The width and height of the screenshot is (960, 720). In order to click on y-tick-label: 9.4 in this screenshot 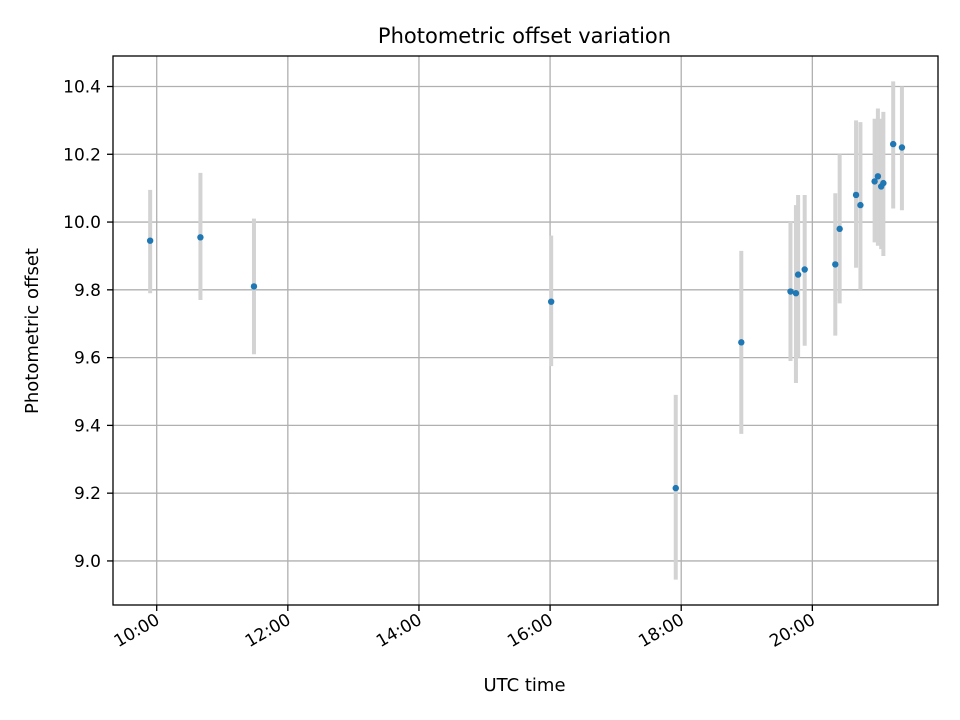, I will do `click(87, 426)`.